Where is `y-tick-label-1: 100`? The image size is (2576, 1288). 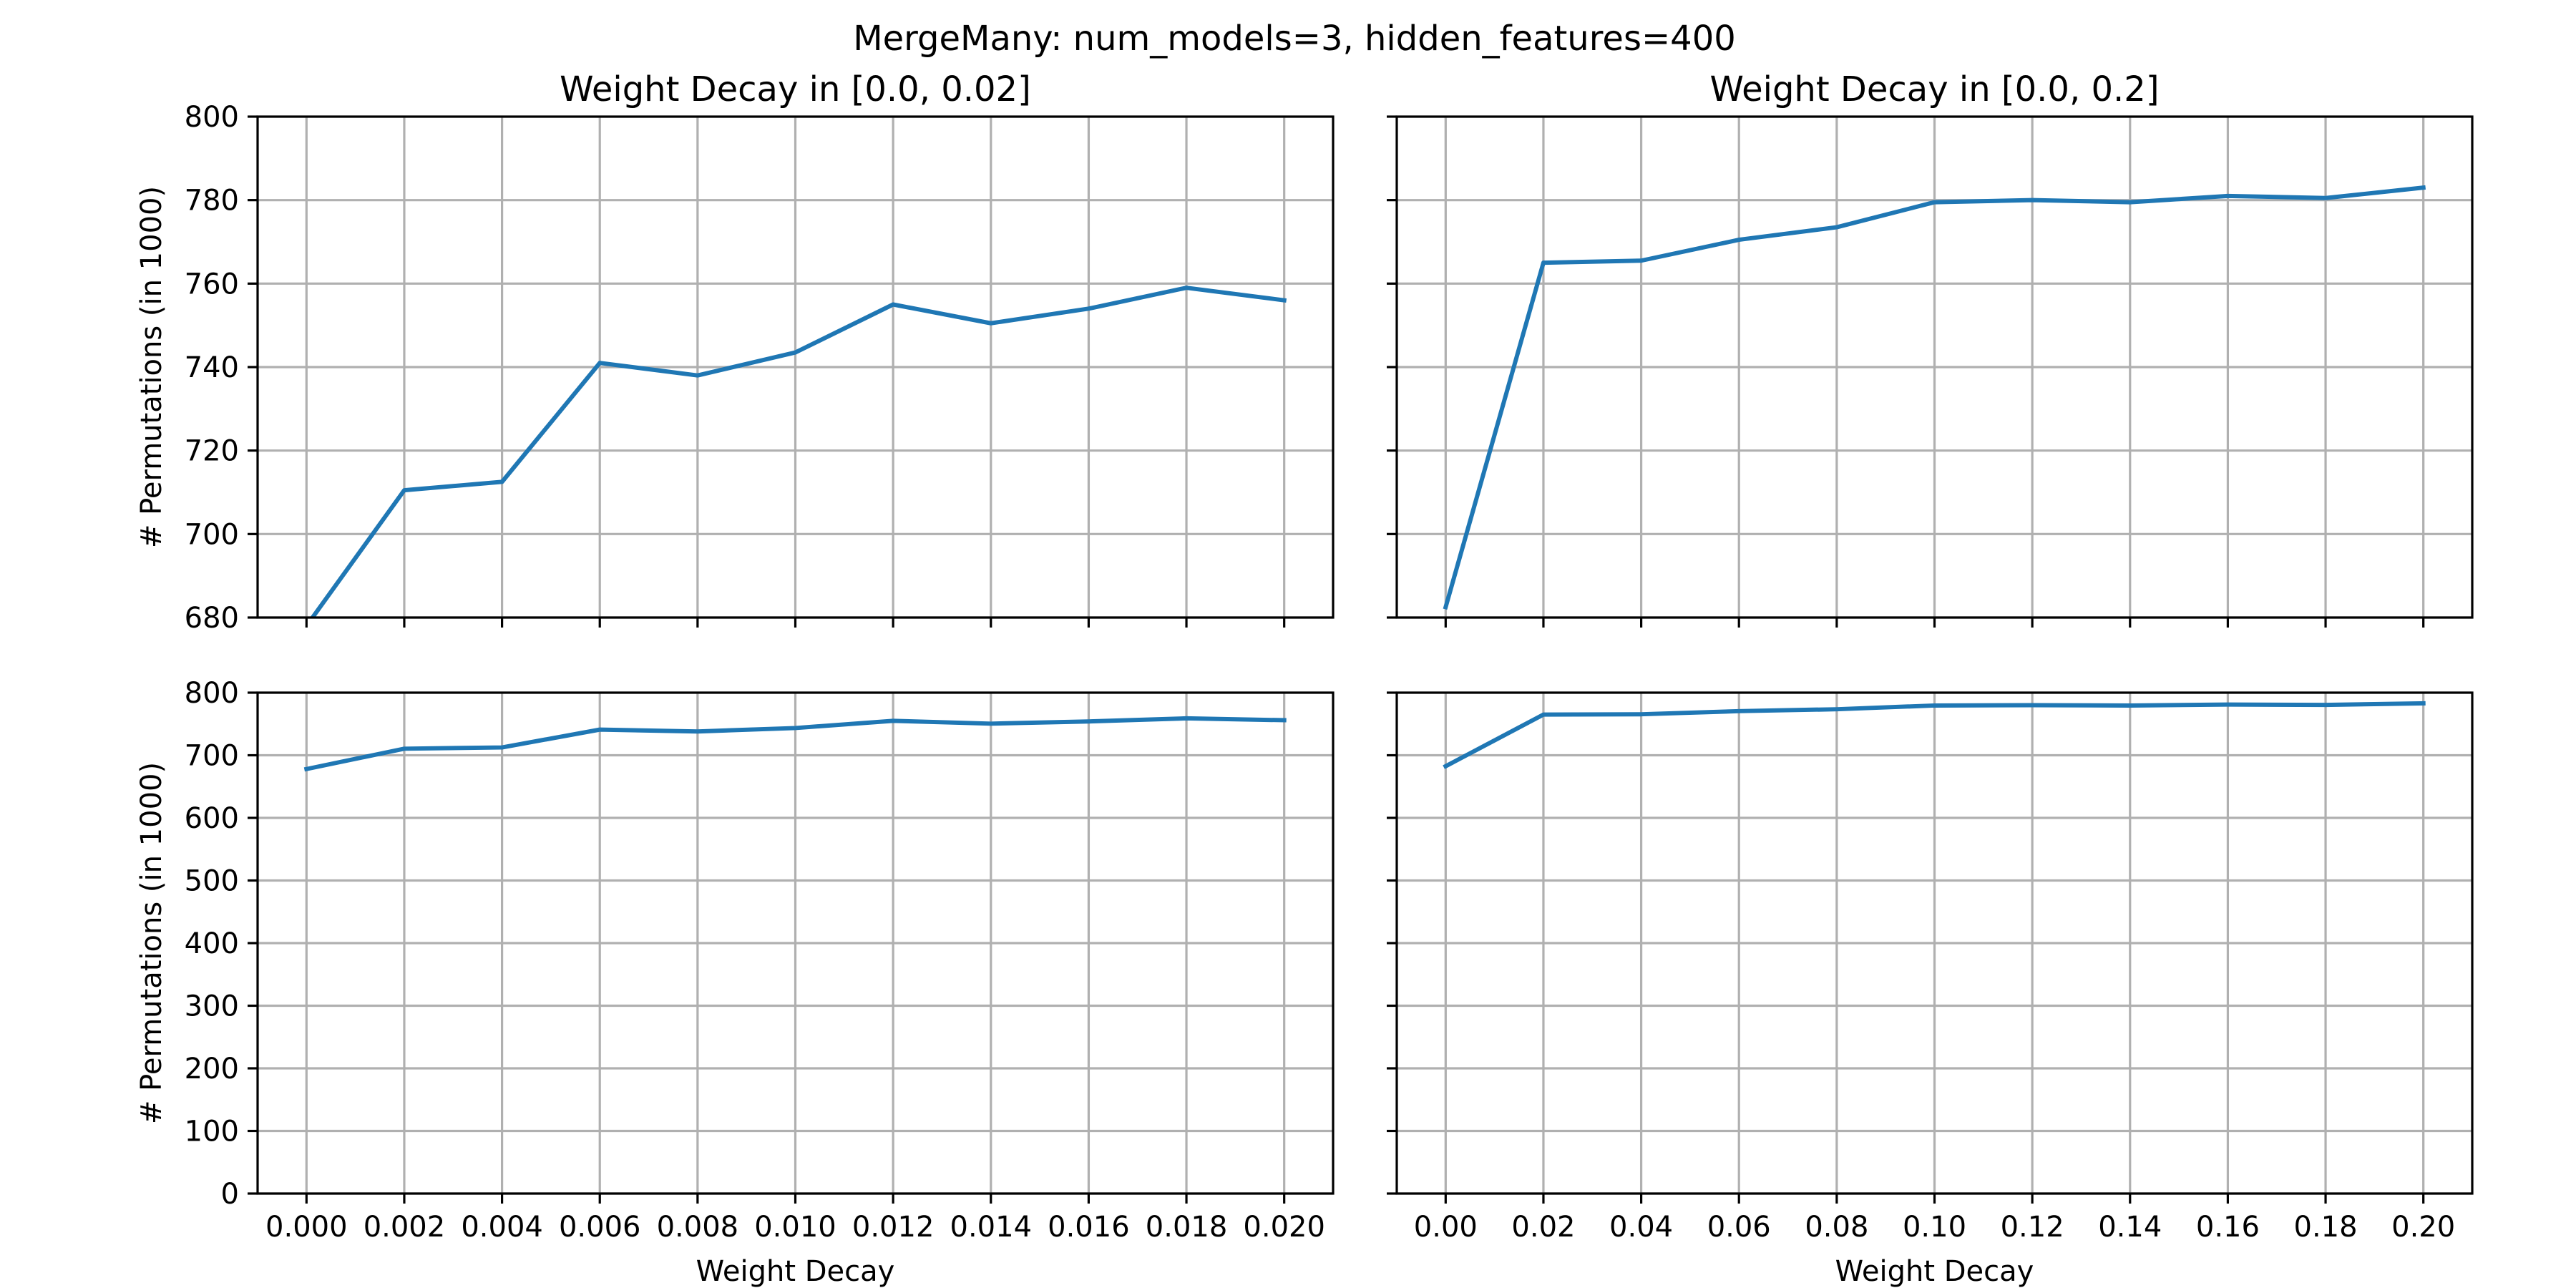 y-tick-label-1: 100 is located at coordinates (212, 1132).